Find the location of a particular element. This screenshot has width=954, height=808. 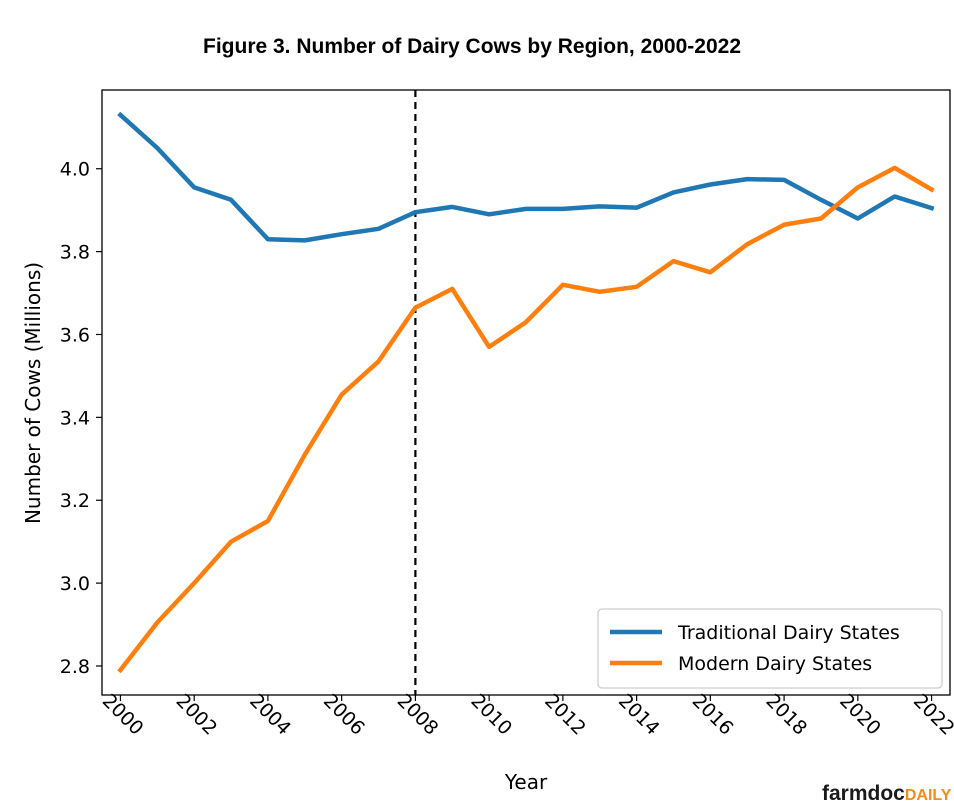

x-tick-label: 2018 is located at coordinates (786, 715).